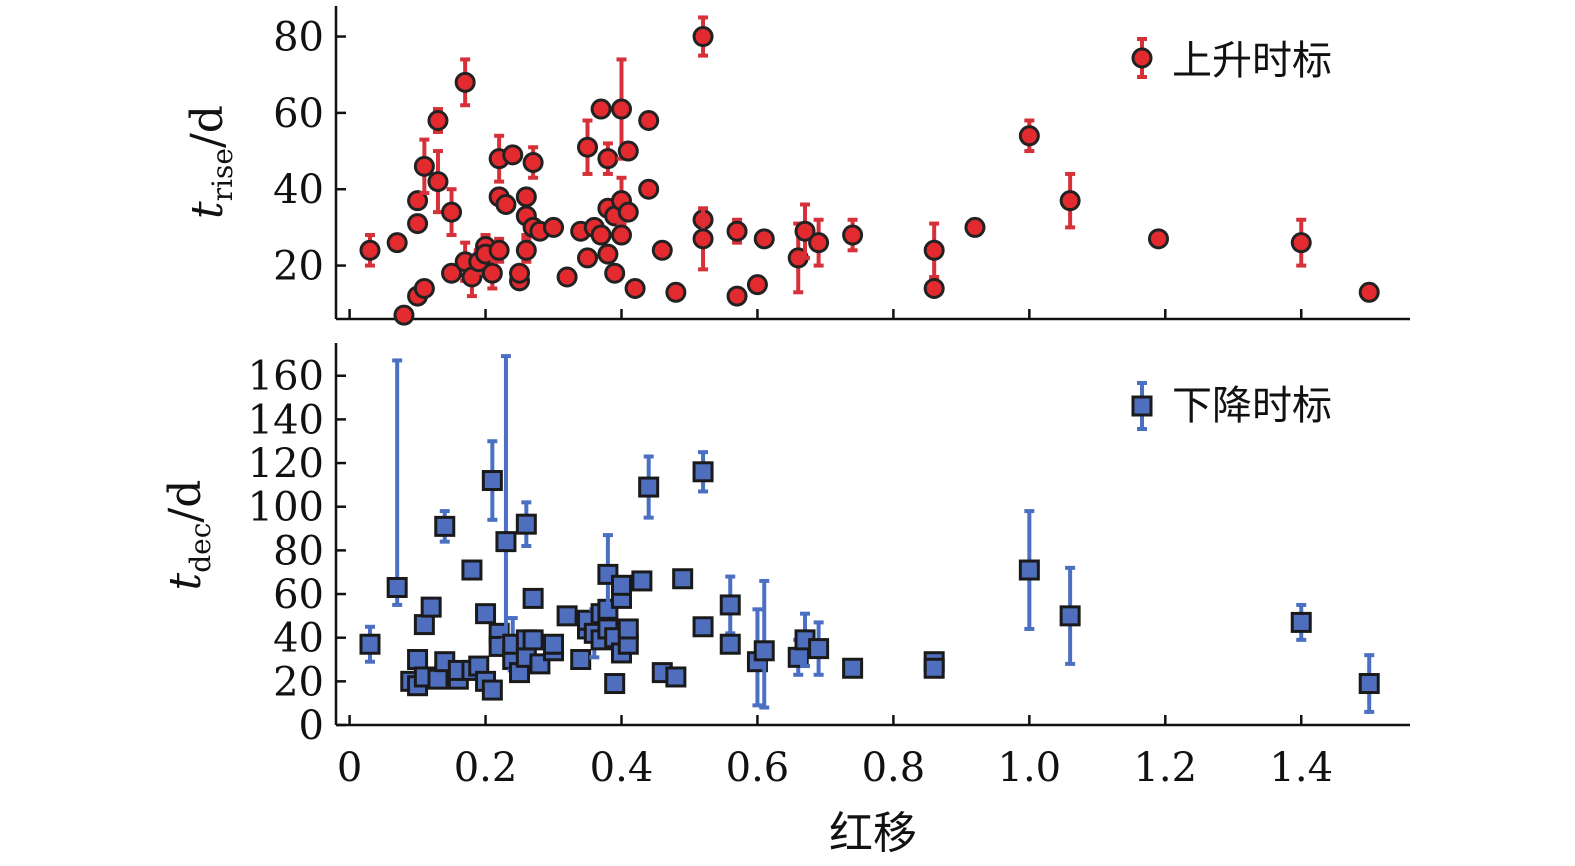 This screenshot has width=1575, height=866. Describe the element at coordinates (1030, 768) in the screenshot. I see `x-tick-label: 1.0` at that location.